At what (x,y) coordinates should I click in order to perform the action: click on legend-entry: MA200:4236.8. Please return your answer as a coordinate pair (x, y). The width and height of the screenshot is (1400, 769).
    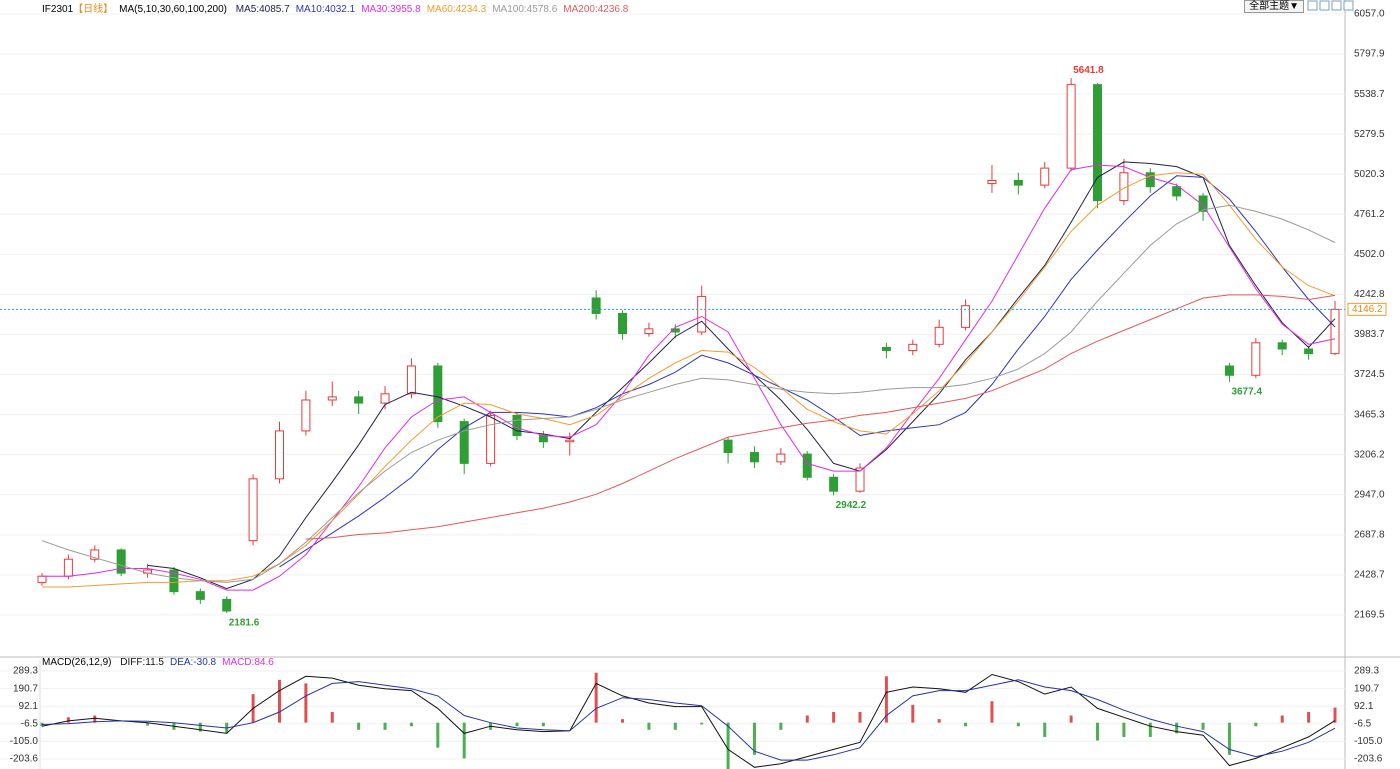
    Looking at the image, I should click on (596, 9).